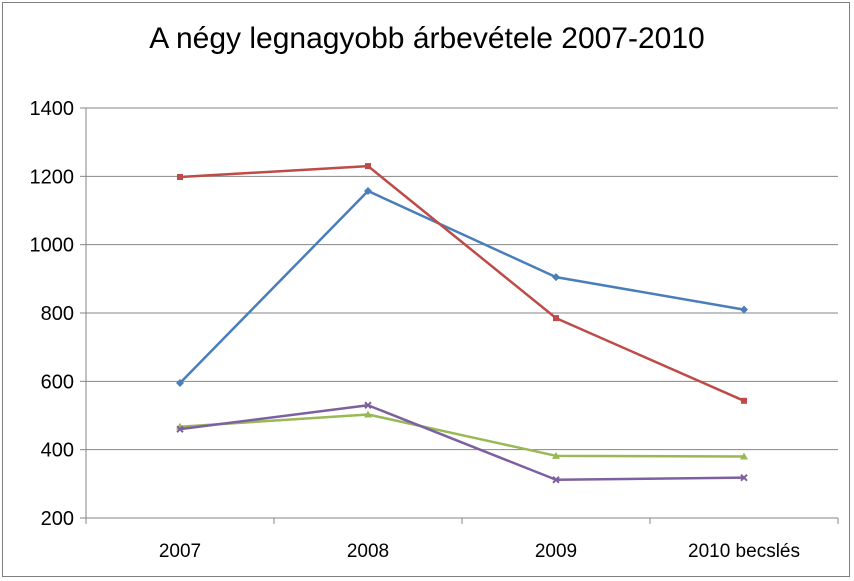 The width and height of the screenshot is (854, 581). What do you see at coordinates (52, 177) in the screenshot?
I see `y-tick-label: 1200` at bounding box center [52, 177].